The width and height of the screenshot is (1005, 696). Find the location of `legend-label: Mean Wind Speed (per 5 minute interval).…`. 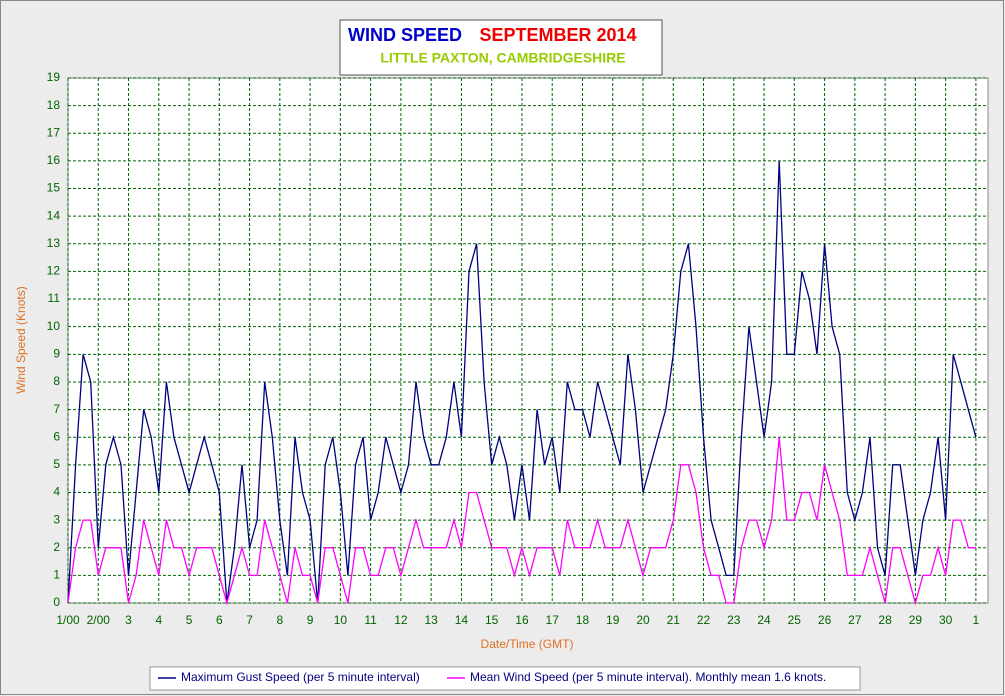

legend-label: Mean Wind Speed (per 5 minute interval).… is located at coordinates (648, 677).